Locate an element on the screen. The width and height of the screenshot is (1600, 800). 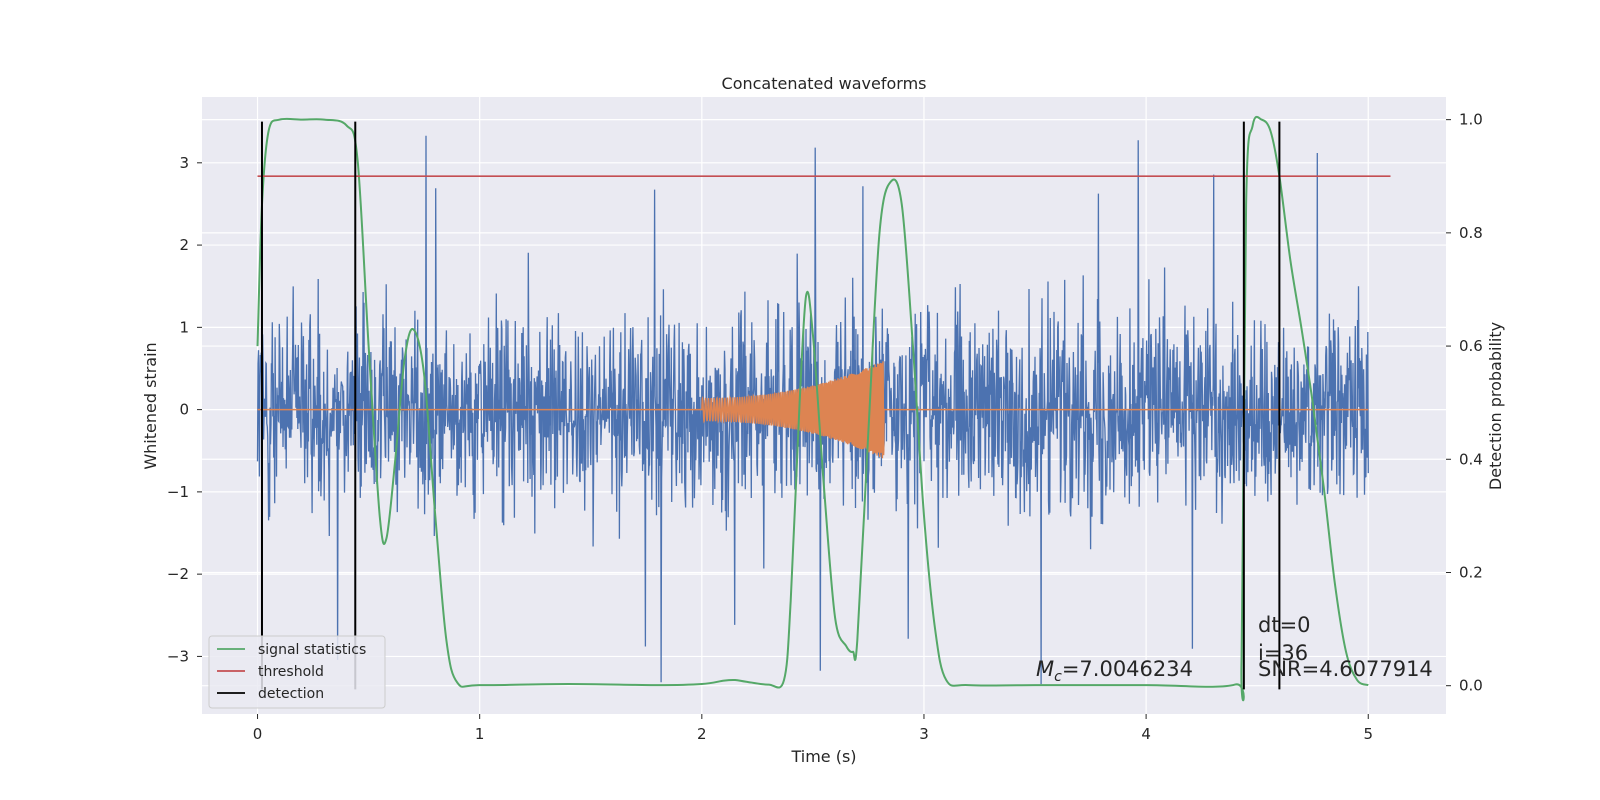
y-tick-label: 0 is located at coordinates (184, 410).